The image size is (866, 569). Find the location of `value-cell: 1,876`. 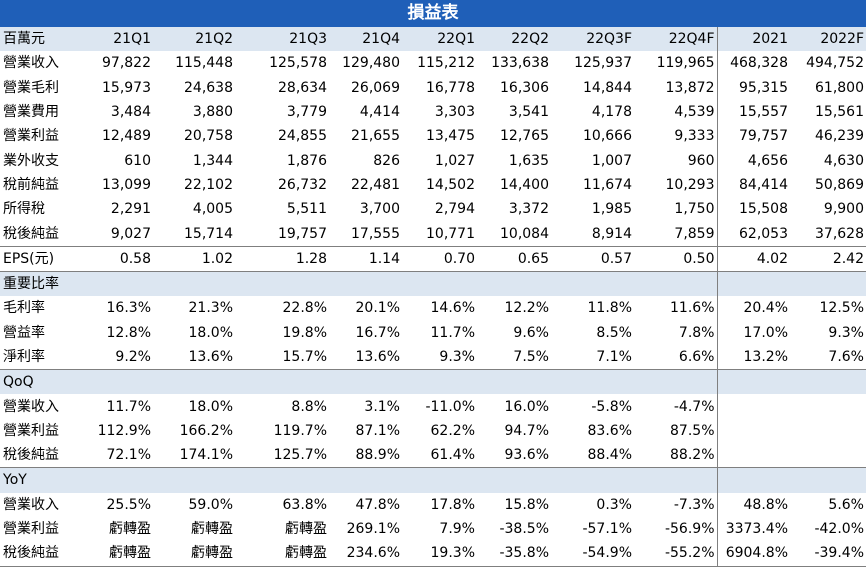

value-cell: 1,876 is located at coordinates (306, 160).